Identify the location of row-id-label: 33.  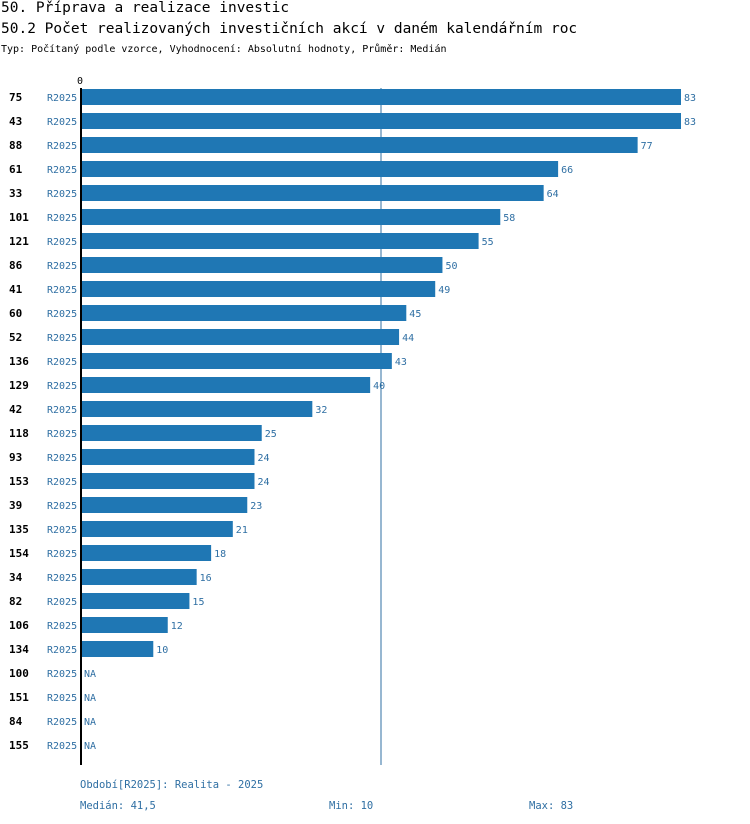
(15, 193).